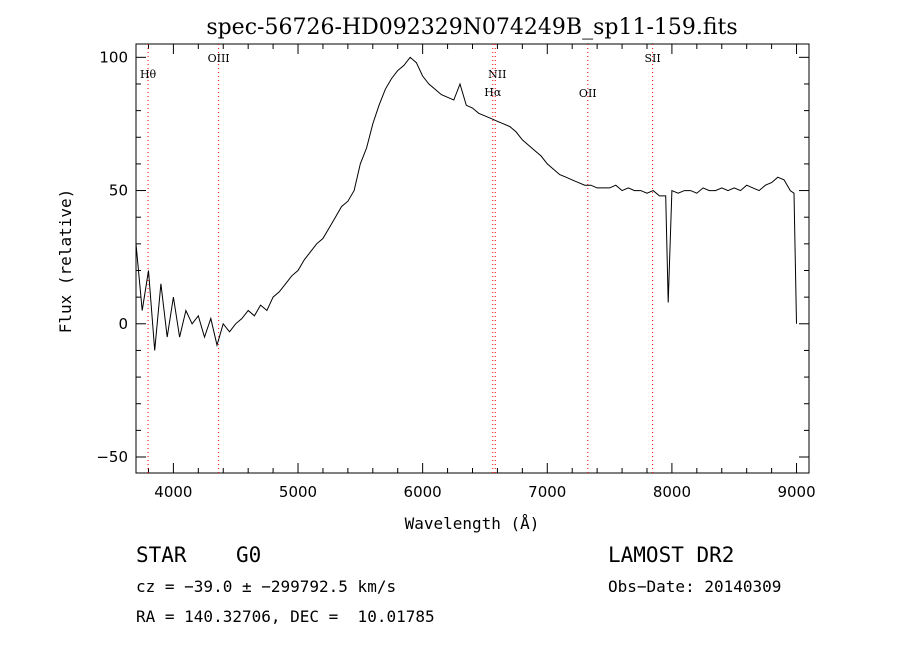 This screenshot has width=900, height=650. What do you see at coordinates (588, 93) in the screenshot?
I see `spectral-line-label: OII` at bounding box center [588, 93].